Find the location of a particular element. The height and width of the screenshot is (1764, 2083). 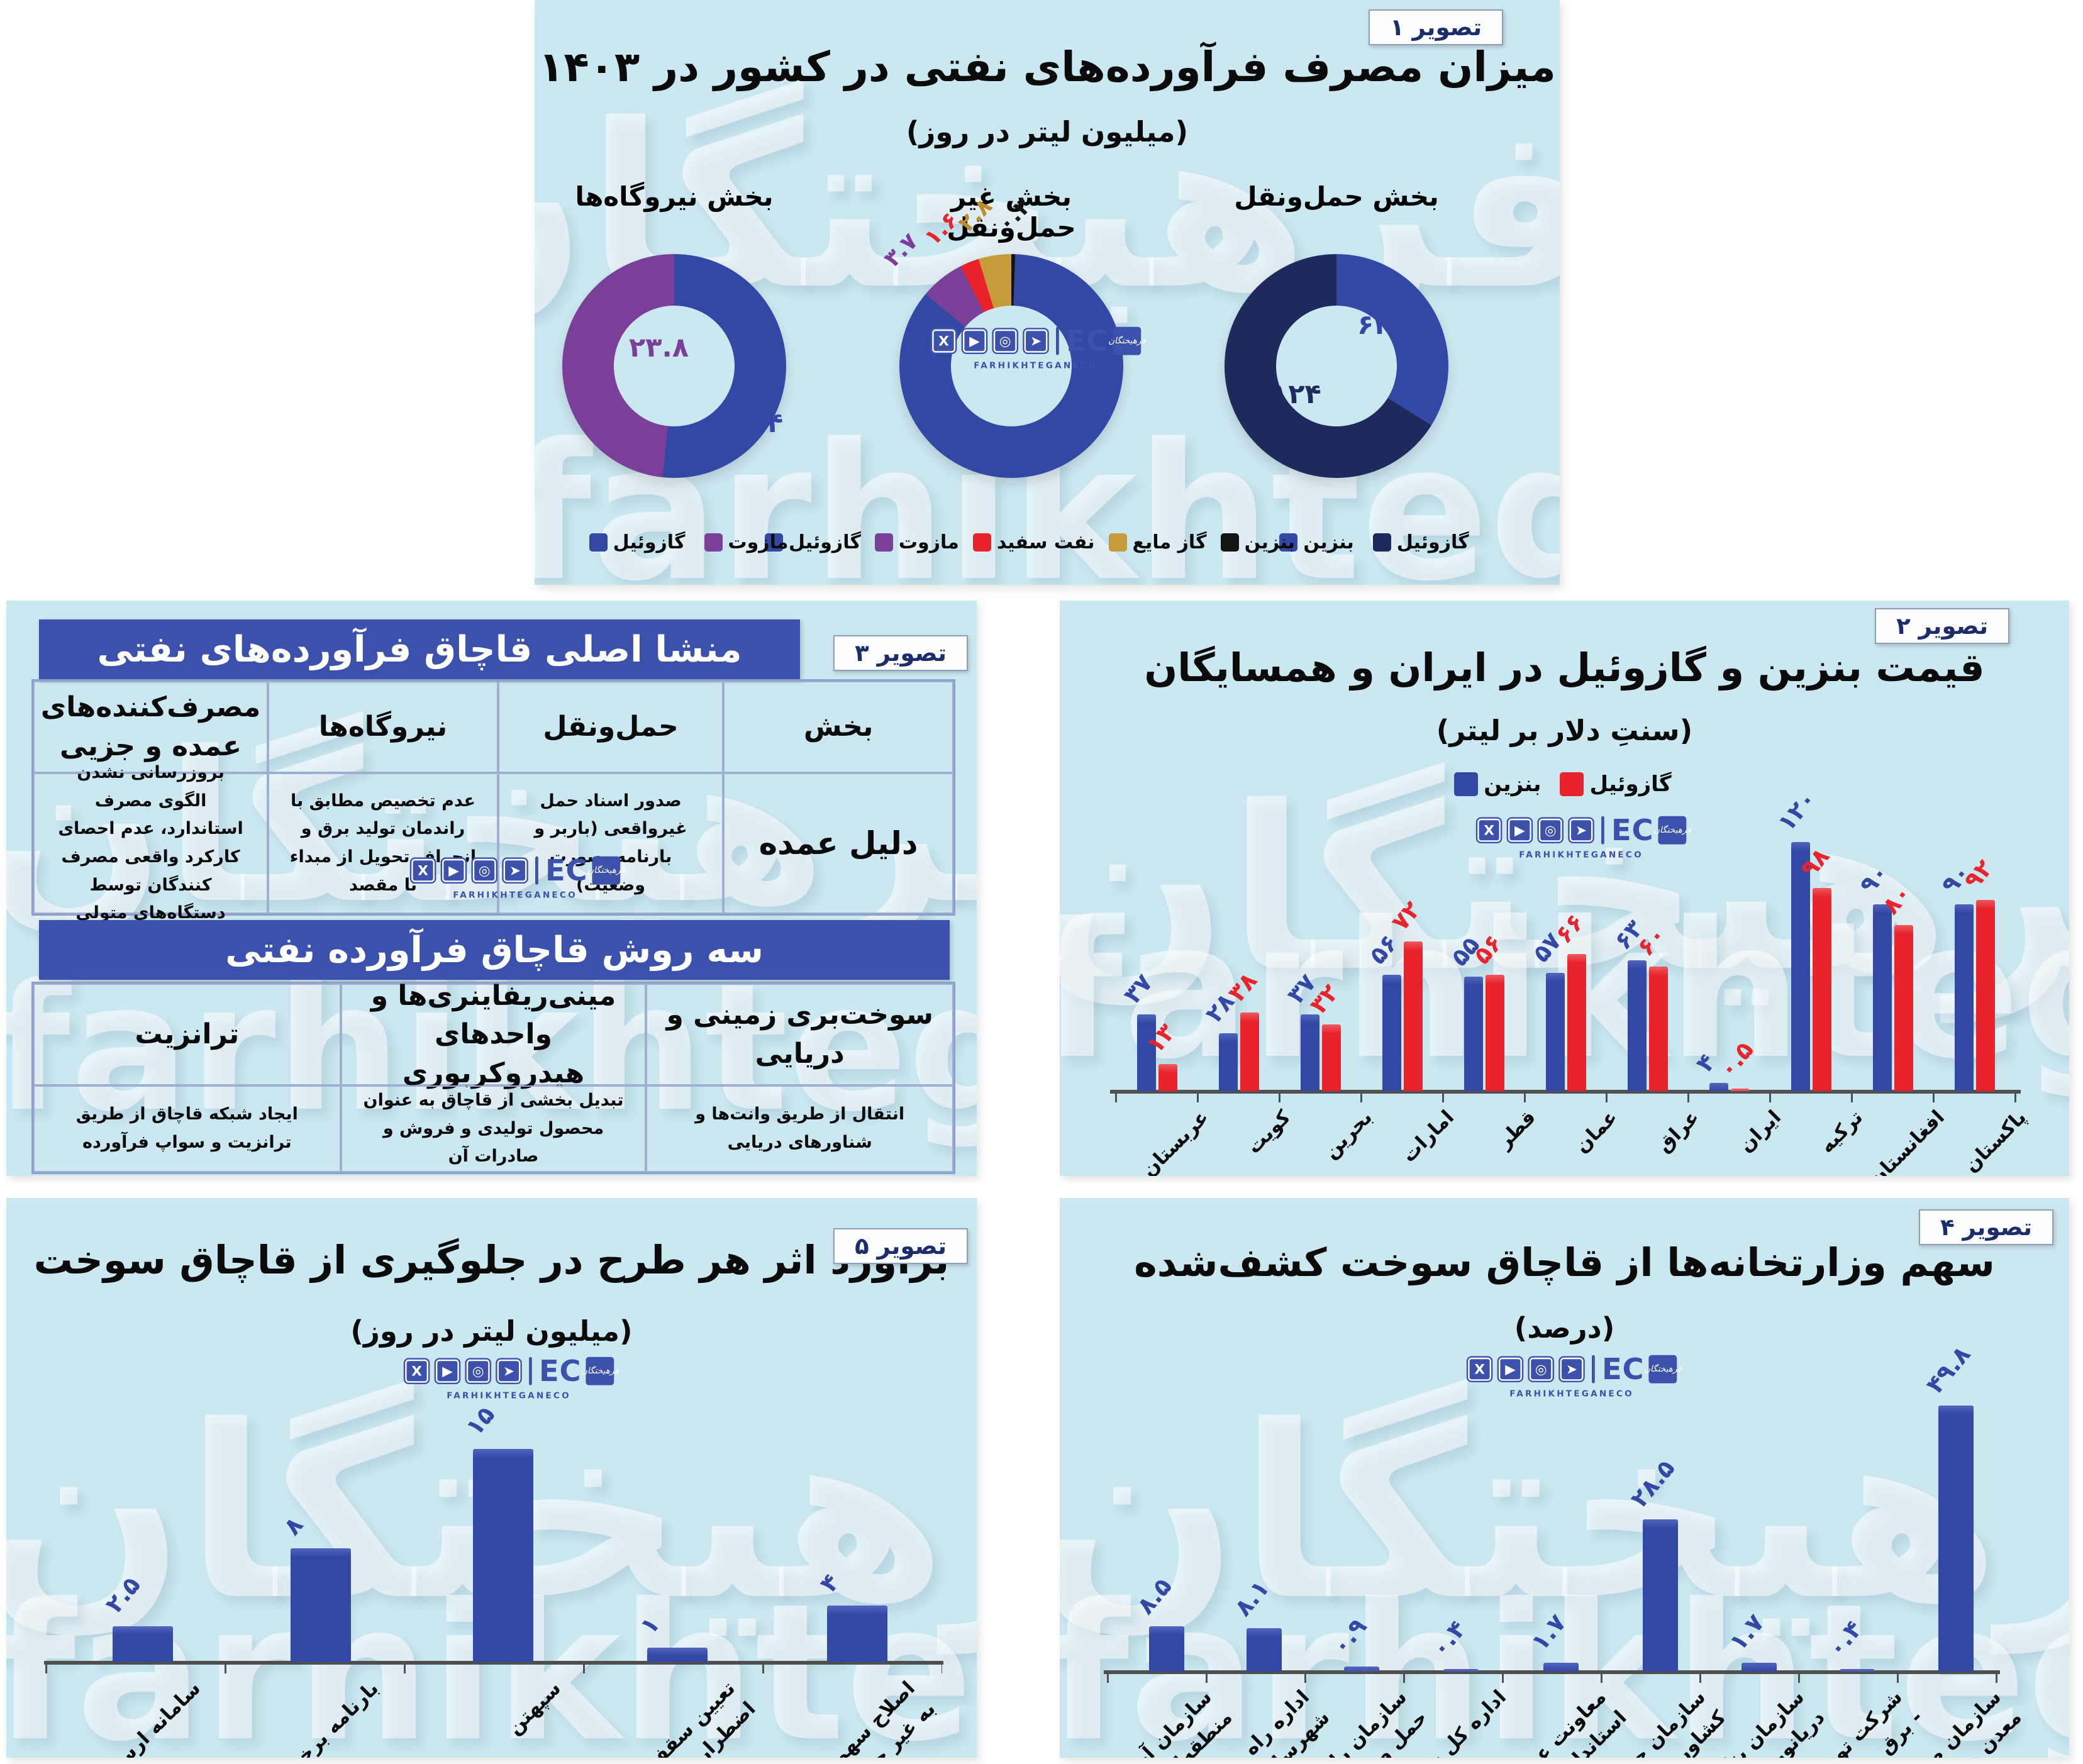

bar-sepahtan is located at coordinates (503, 1555).